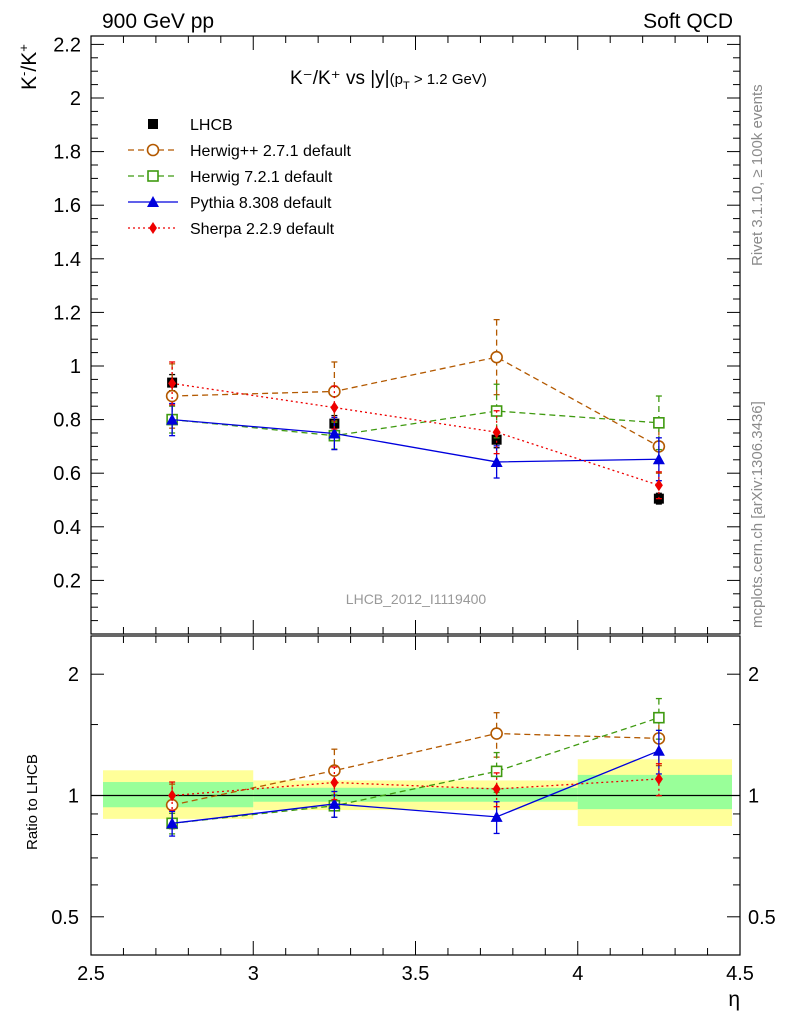 The height and width of the screenshot is (1024, 786). Describe the element at coordinates (211, 125) in the screenshot. I see `legend-label-lhcb: LHCB` at that location.